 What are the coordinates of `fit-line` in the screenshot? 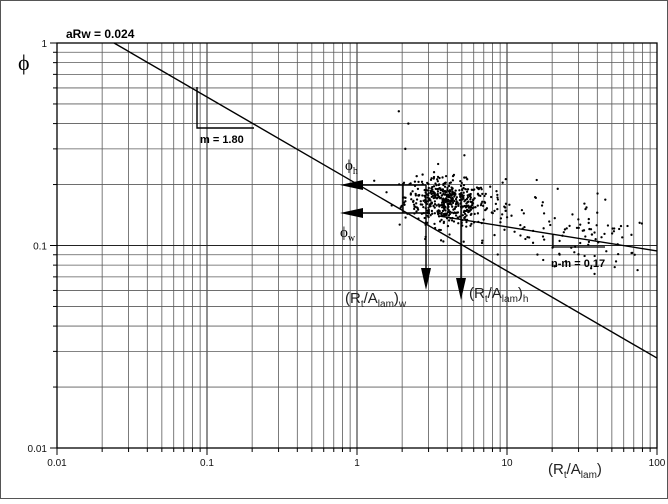 It's located at (548, 233).